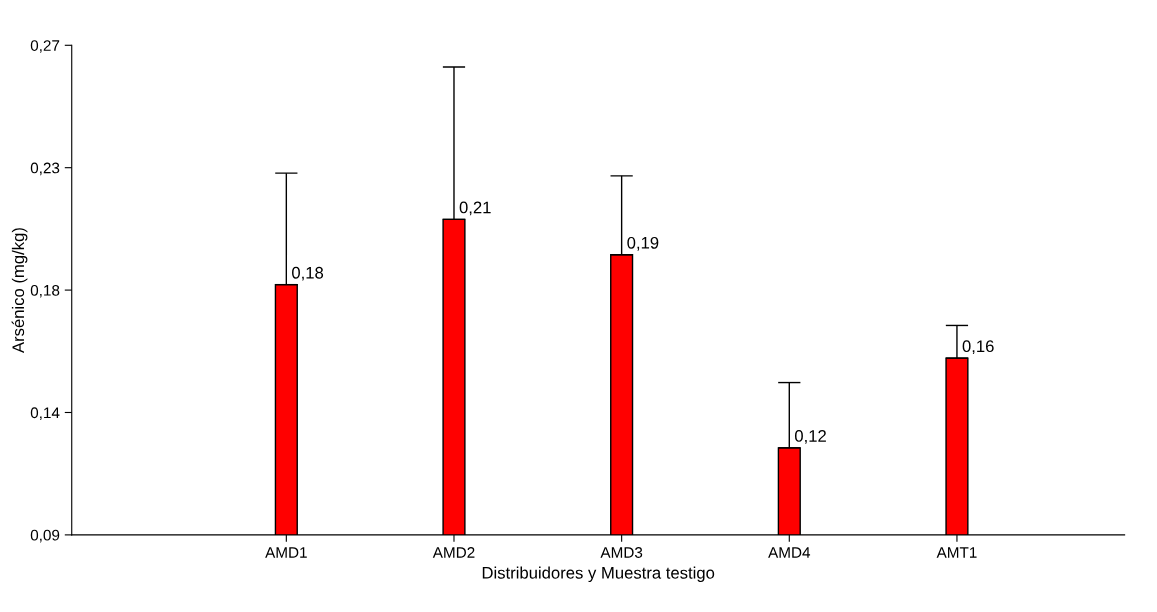 Image resolution: width=1157 pixels, height=612 pixels. Describe the element at coordinates (45, 46) in the screenshot. I see `y-tick-label: 0,27` at that location.